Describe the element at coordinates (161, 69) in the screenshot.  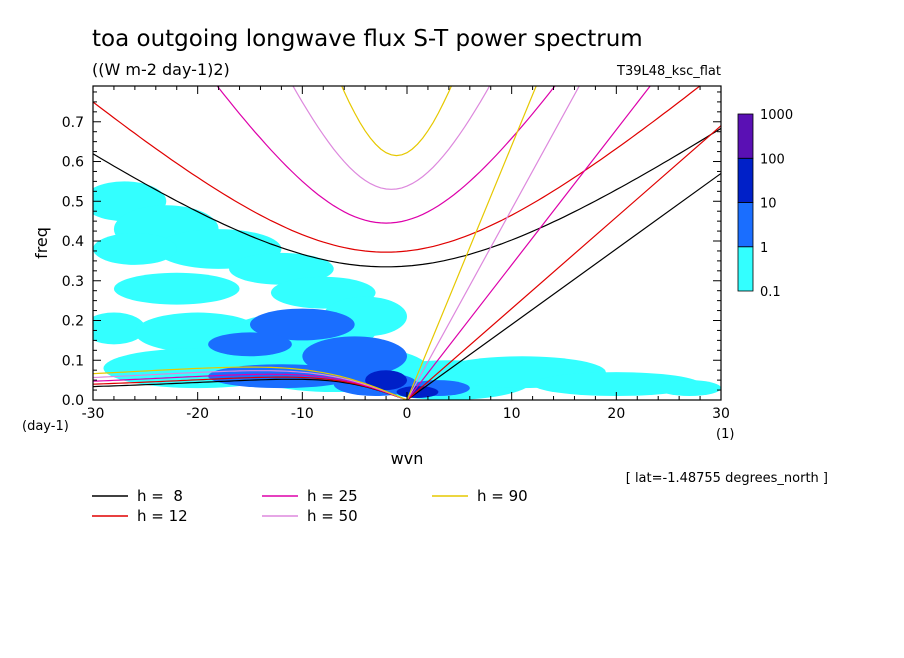
I see `chart-subtitle: ((W m-2 day-1)2)` at that location.